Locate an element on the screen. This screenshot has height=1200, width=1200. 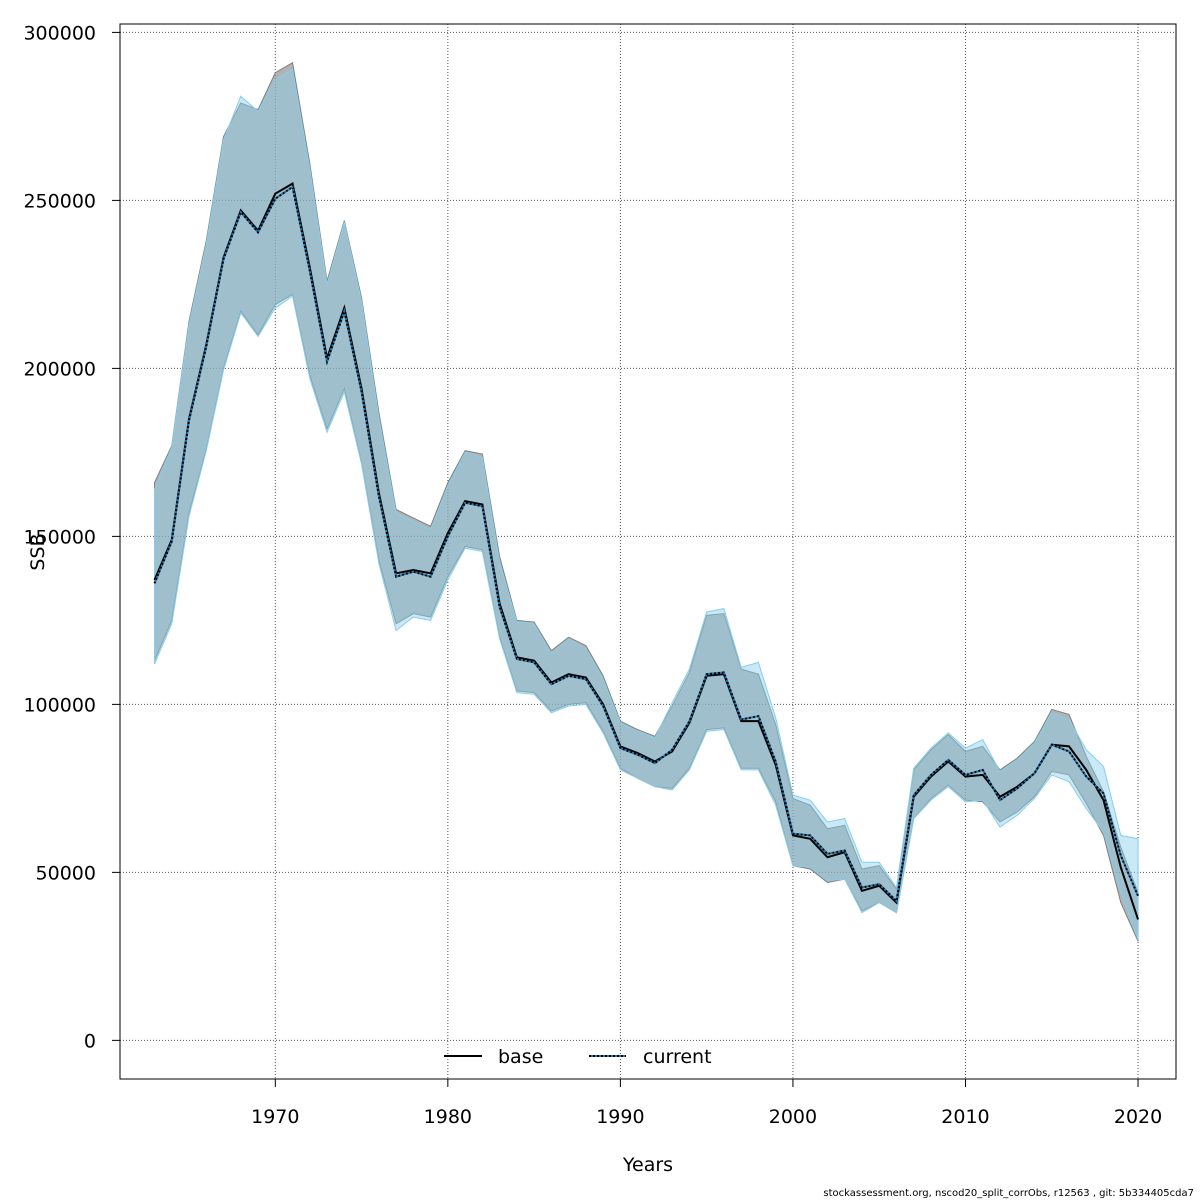
legend-current-label: current is located at coordinates (677, 1057).